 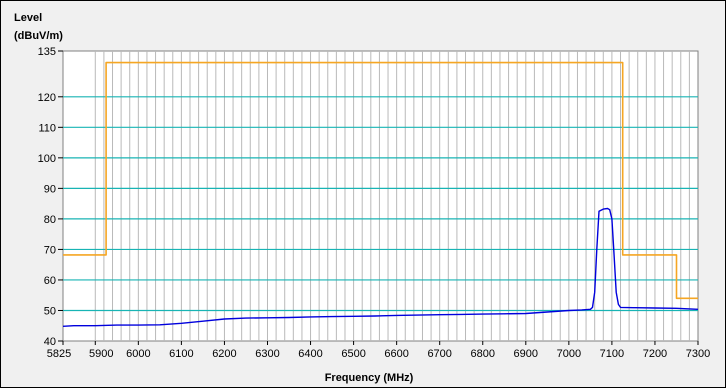 What do you see at coordinates (526, 354) in the screenshot?
I see `x-tick-label: 6900` at bounding box center [526, 354].